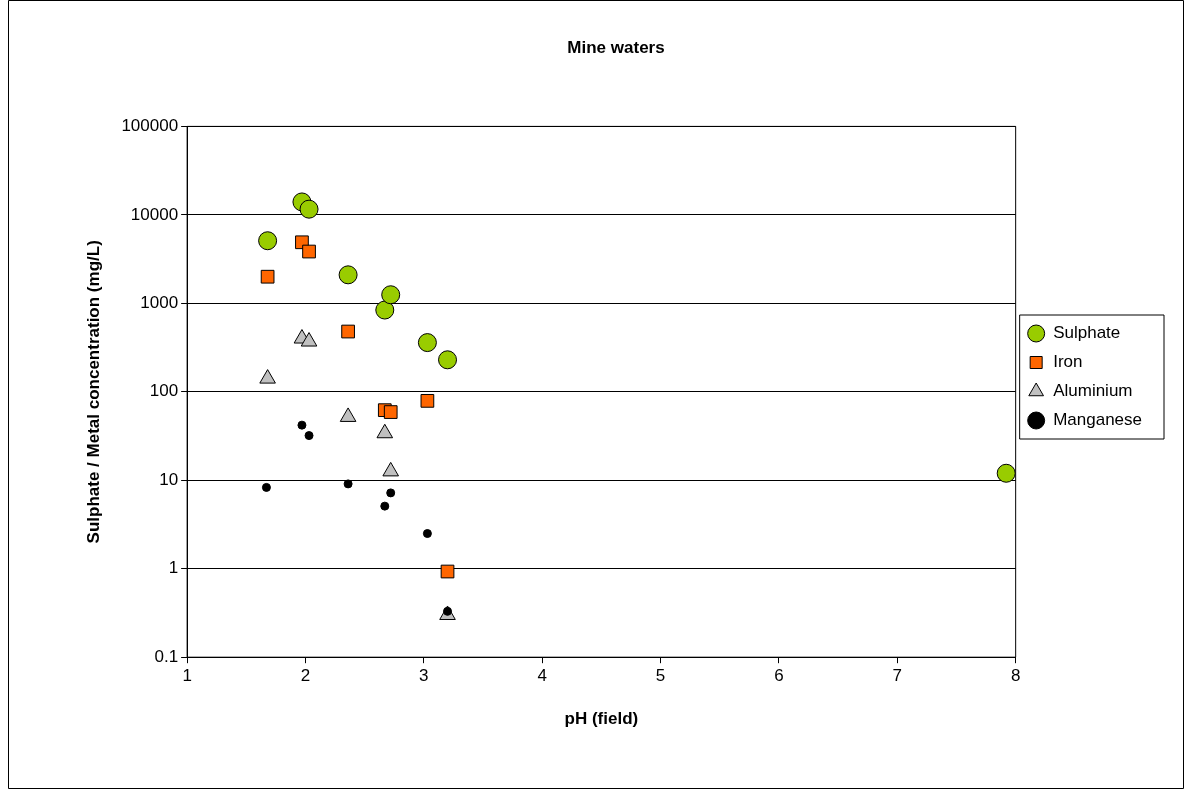 Image resolution: width=1192 pixels, height=789 pixels. What do you see at coordinates (169, 479) in the screenshot?
I see `y-tick-label: 10` at bounding box center [169, 479].